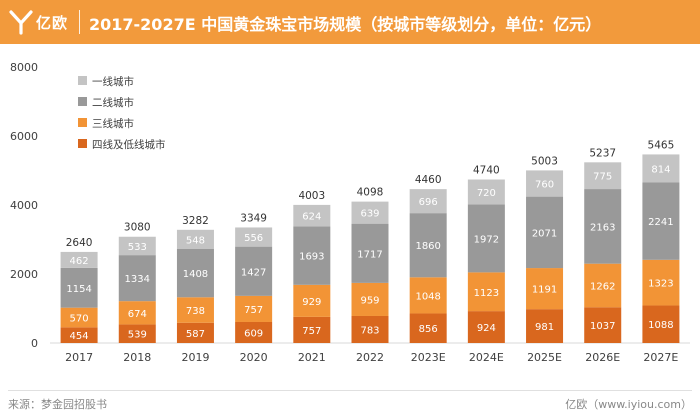 Image resolution: width=700 pixels, height=418 pixels. What do you see at coordinates (544, 357) in the screenshot?
I see `x-tick-label: 2025E` at bounding box center [544, 357].